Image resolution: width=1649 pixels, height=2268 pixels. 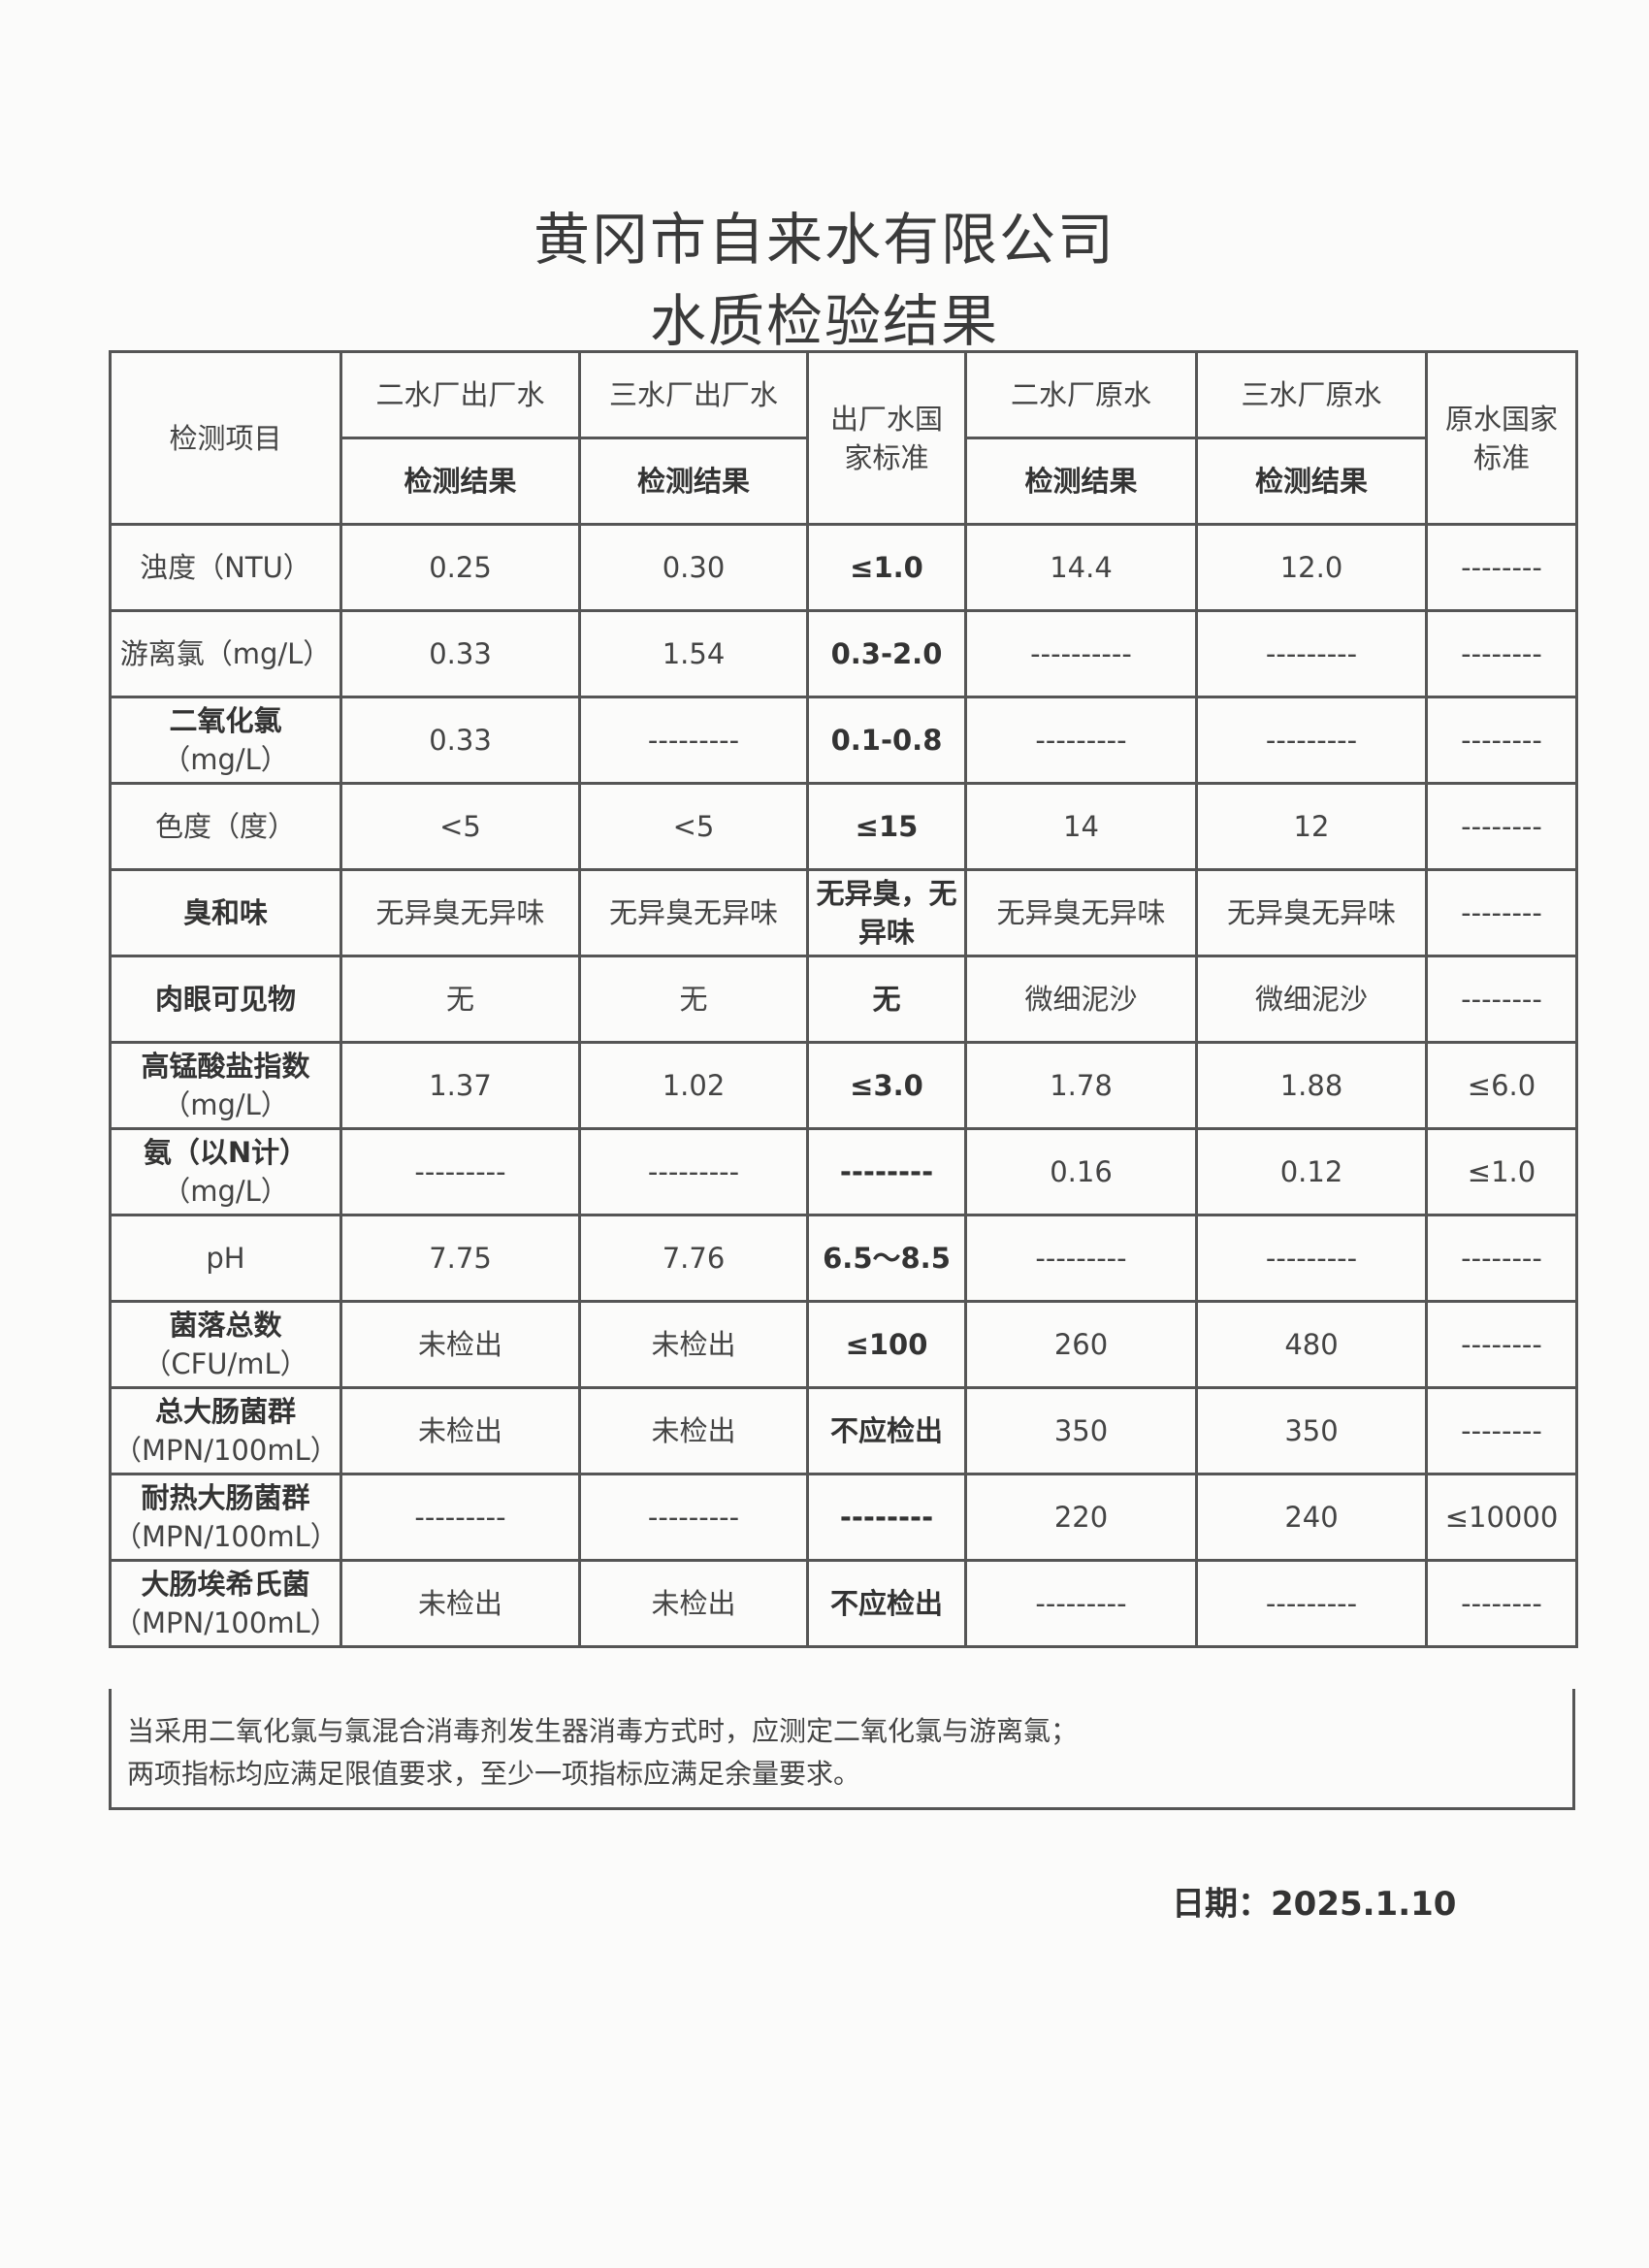 I want to click on cell-c4: 350, so click(x=1311, y=1430).